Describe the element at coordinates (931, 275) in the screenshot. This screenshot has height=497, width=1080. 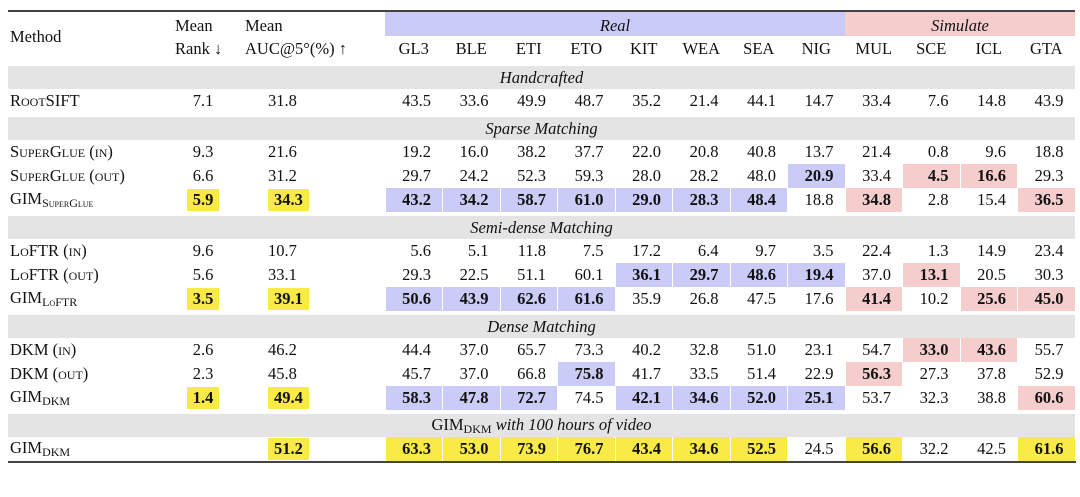
I see `score-sce: 13.1` at that location.